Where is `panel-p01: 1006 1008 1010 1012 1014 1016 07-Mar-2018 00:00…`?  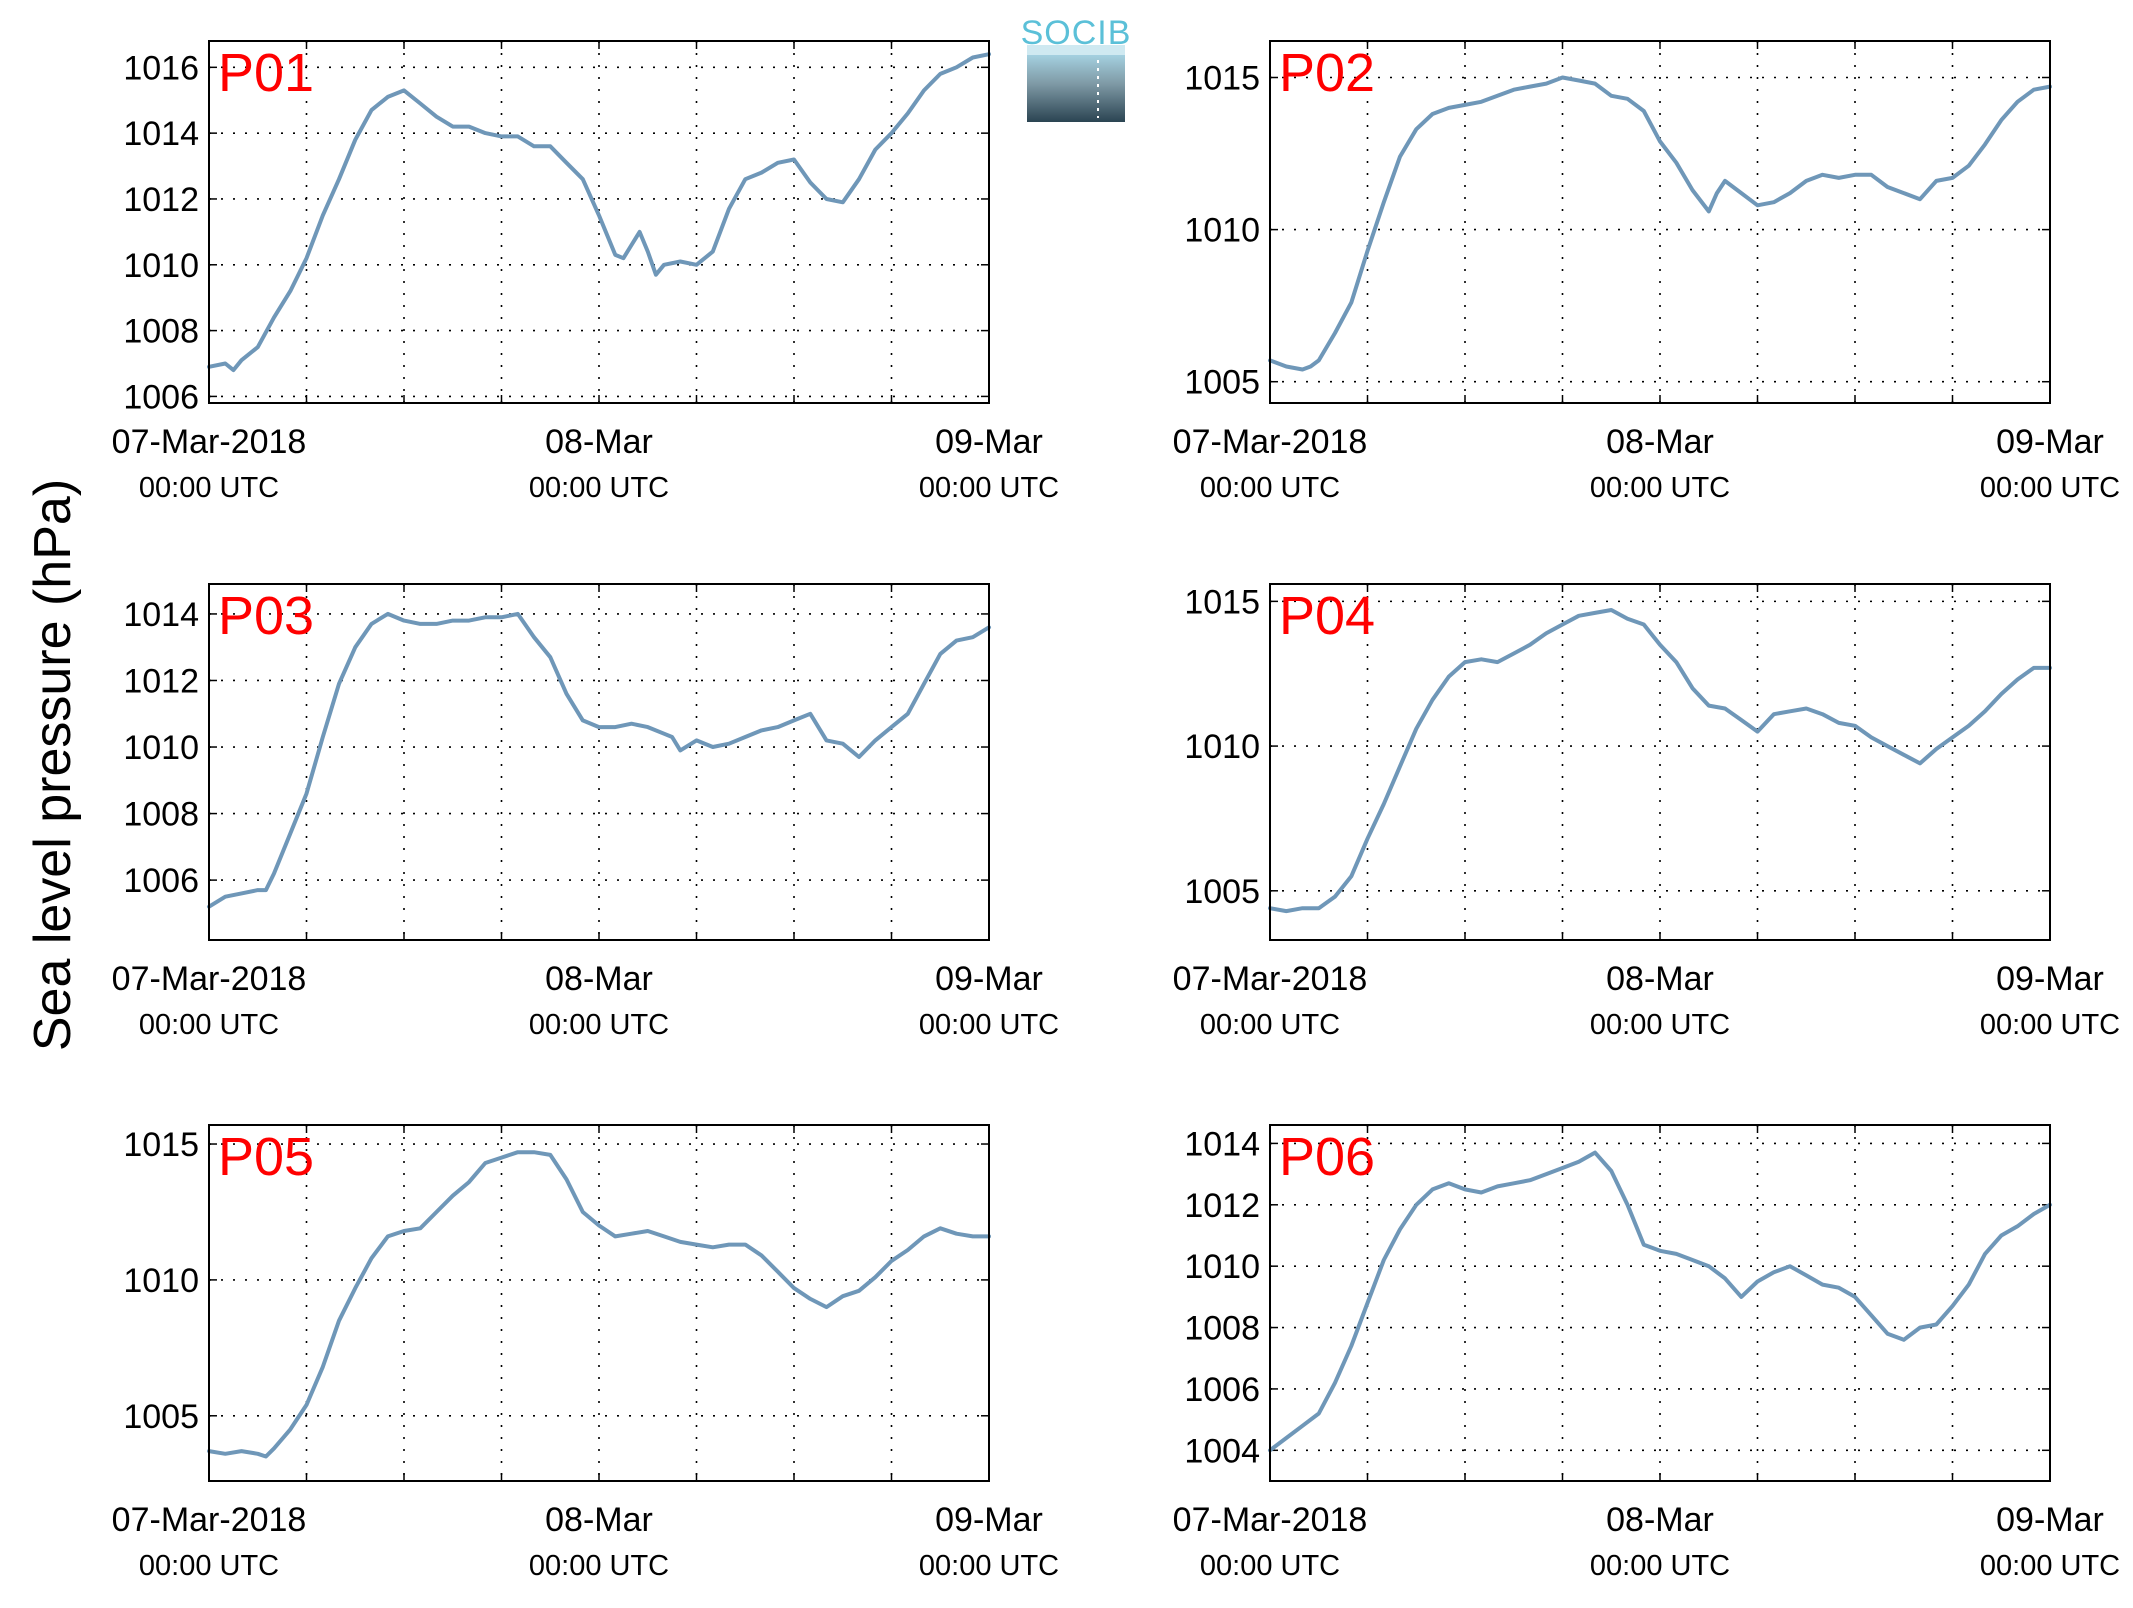
panel-p01: 1006 1008 1010 1012 1014 1016 07-Mar-2018 00:00… is located at coordinates (585, 272).